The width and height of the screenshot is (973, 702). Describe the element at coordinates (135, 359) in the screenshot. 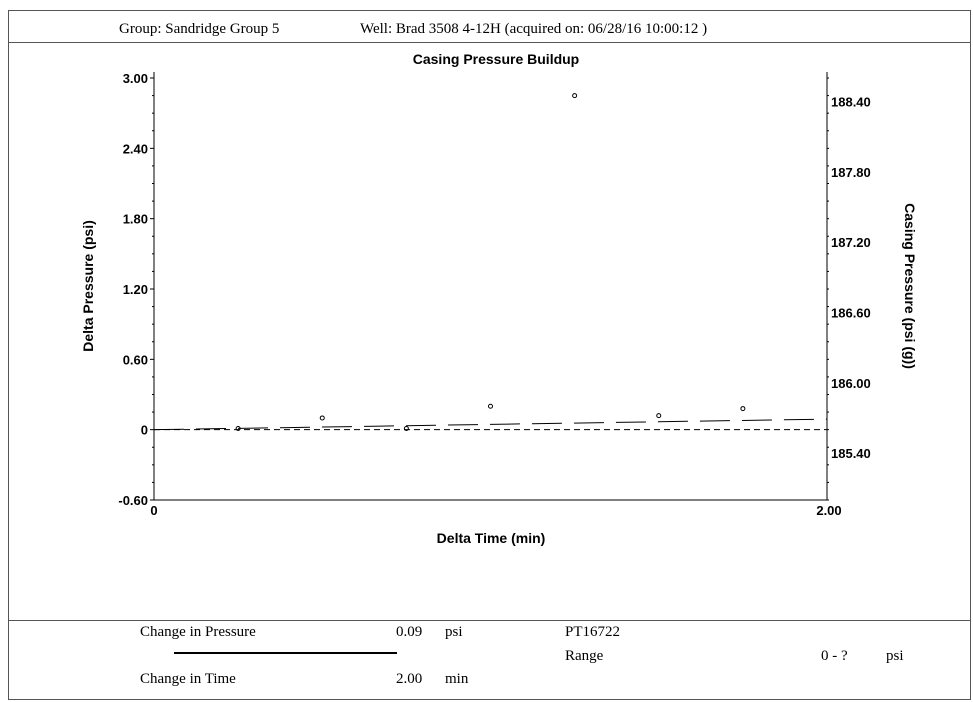

I see `y-tick-label: 0.60` at that location.